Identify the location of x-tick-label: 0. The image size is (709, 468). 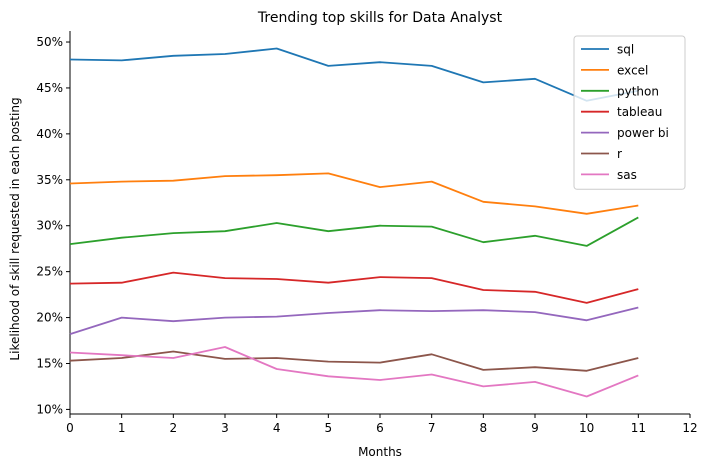
(70, 428).